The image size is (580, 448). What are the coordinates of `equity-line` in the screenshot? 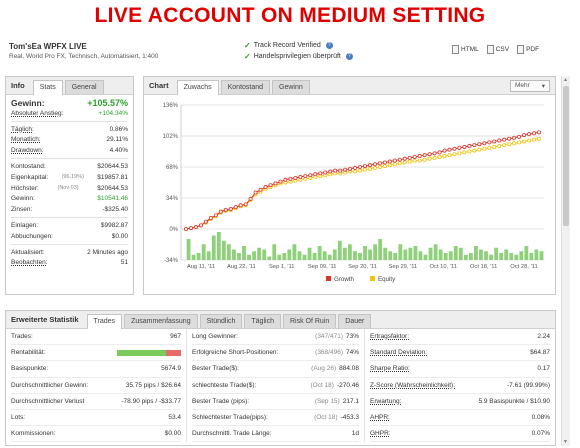 It's located at (362, 184).